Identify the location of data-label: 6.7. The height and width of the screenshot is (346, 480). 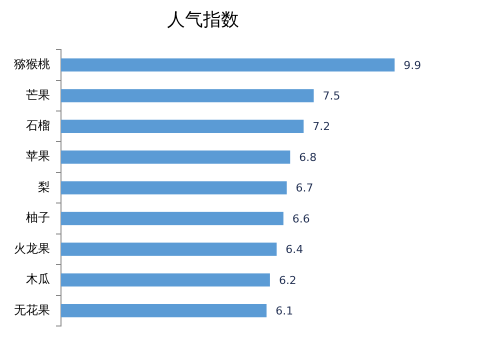
(305, 188).